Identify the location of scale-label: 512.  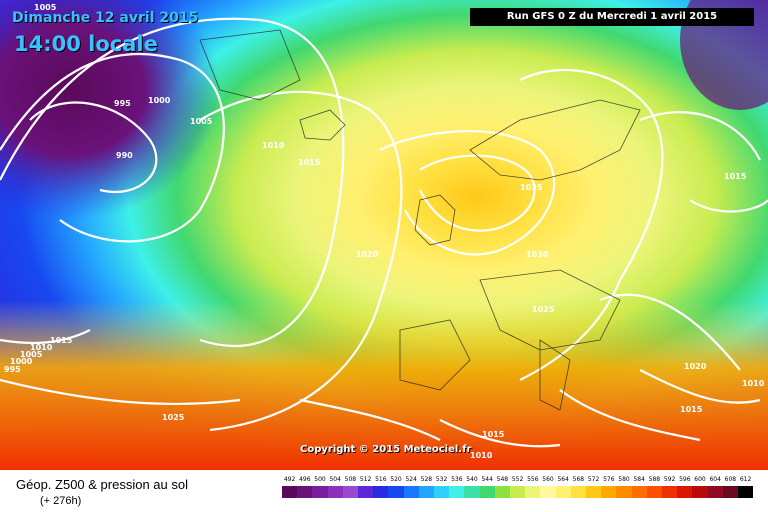
(365, 479).